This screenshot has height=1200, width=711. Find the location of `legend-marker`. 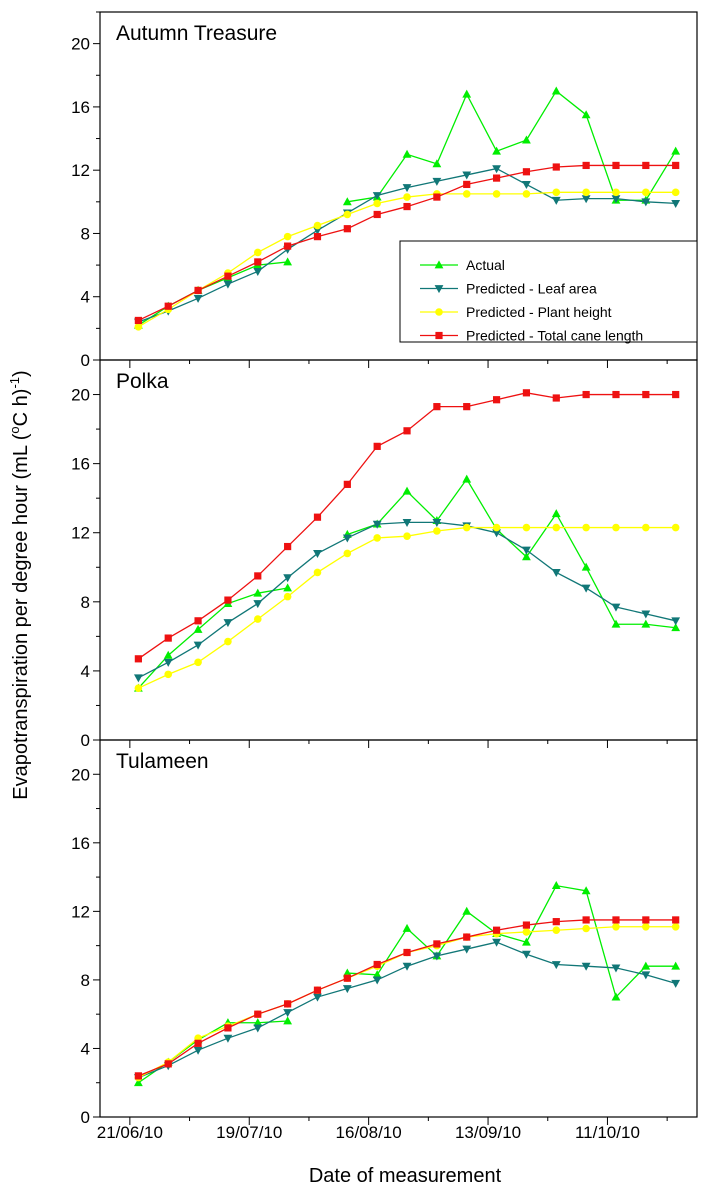

legend-marker is located at coordinates (439, 289).